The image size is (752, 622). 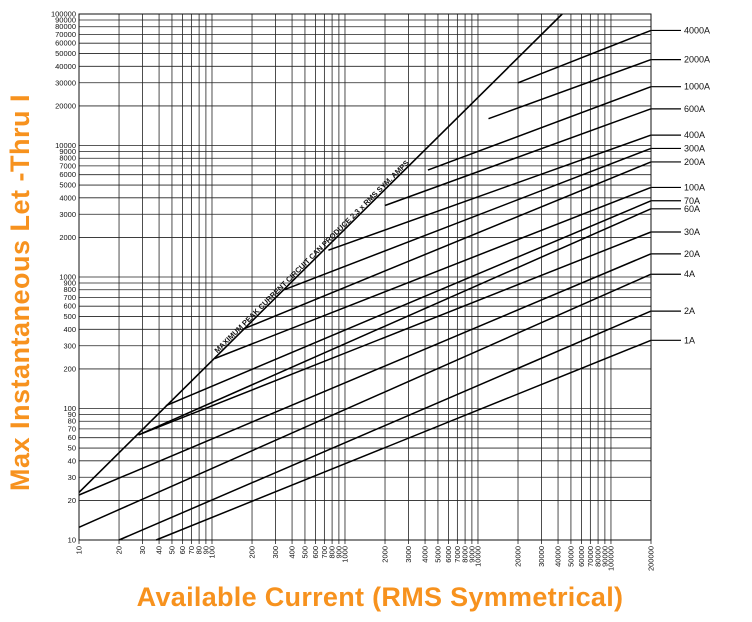 I want to click on y-tick-label: 10, so click(x=72, y=540).